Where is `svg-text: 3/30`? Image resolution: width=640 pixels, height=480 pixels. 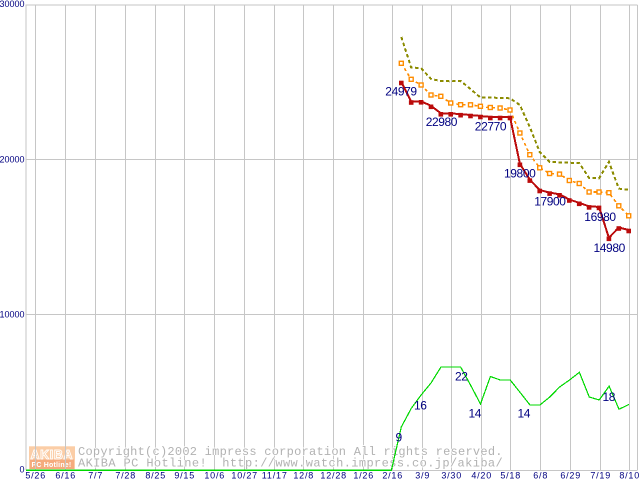
svg-text: 3/30 is located at coordinates (451, 475).